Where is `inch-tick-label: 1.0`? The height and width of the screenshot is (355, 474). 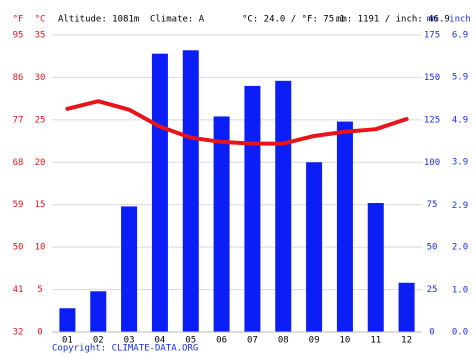
inch-tick-label: 1.0 is located at coordinates (460, 290).